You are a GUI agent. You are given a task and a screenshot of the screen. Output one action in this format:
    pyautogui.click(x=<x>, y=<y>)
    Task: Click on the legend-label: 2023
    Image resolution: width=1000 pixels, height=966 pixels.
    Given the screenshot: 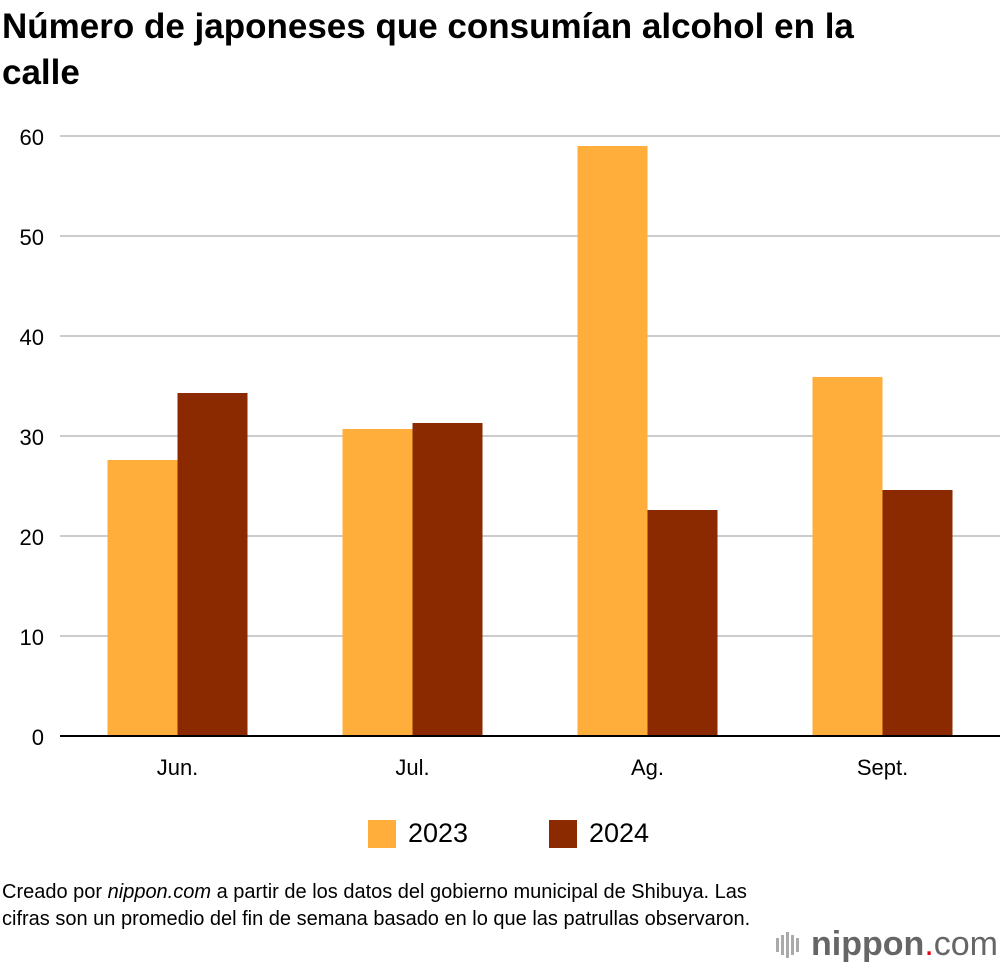 What is the action you would take?
    pyautogui.click(x=438, y=833)
    